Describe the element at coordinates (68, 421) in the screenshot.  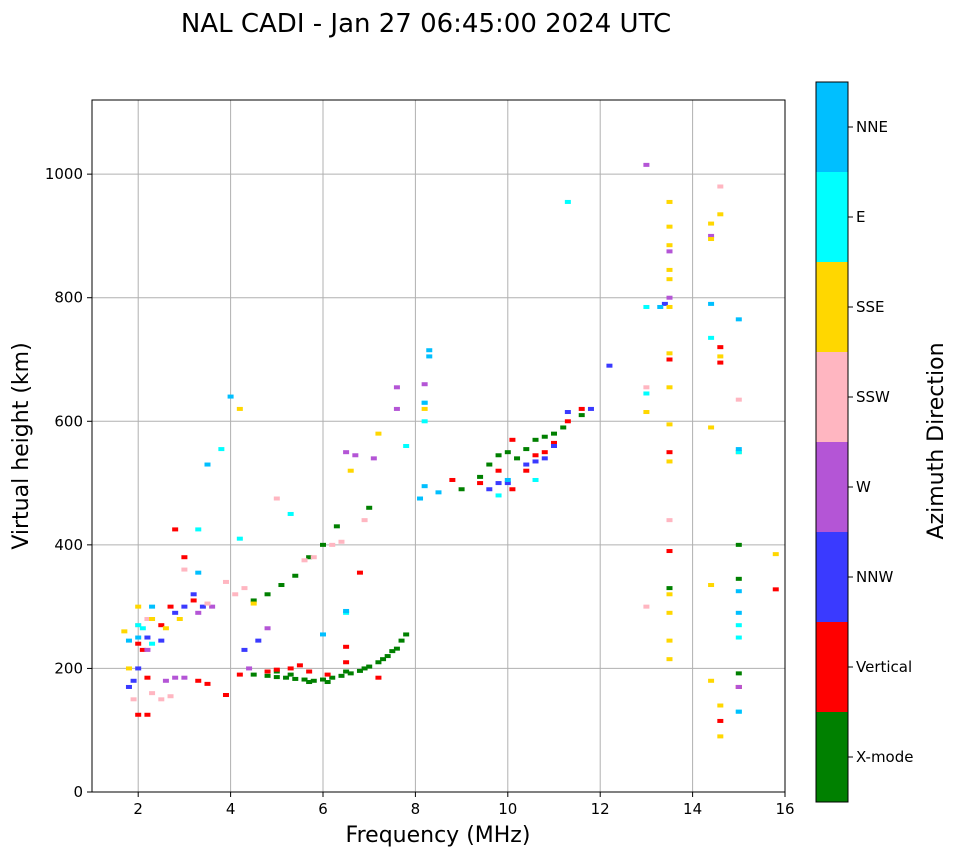
I see `y-tick-label: 600` at that location.